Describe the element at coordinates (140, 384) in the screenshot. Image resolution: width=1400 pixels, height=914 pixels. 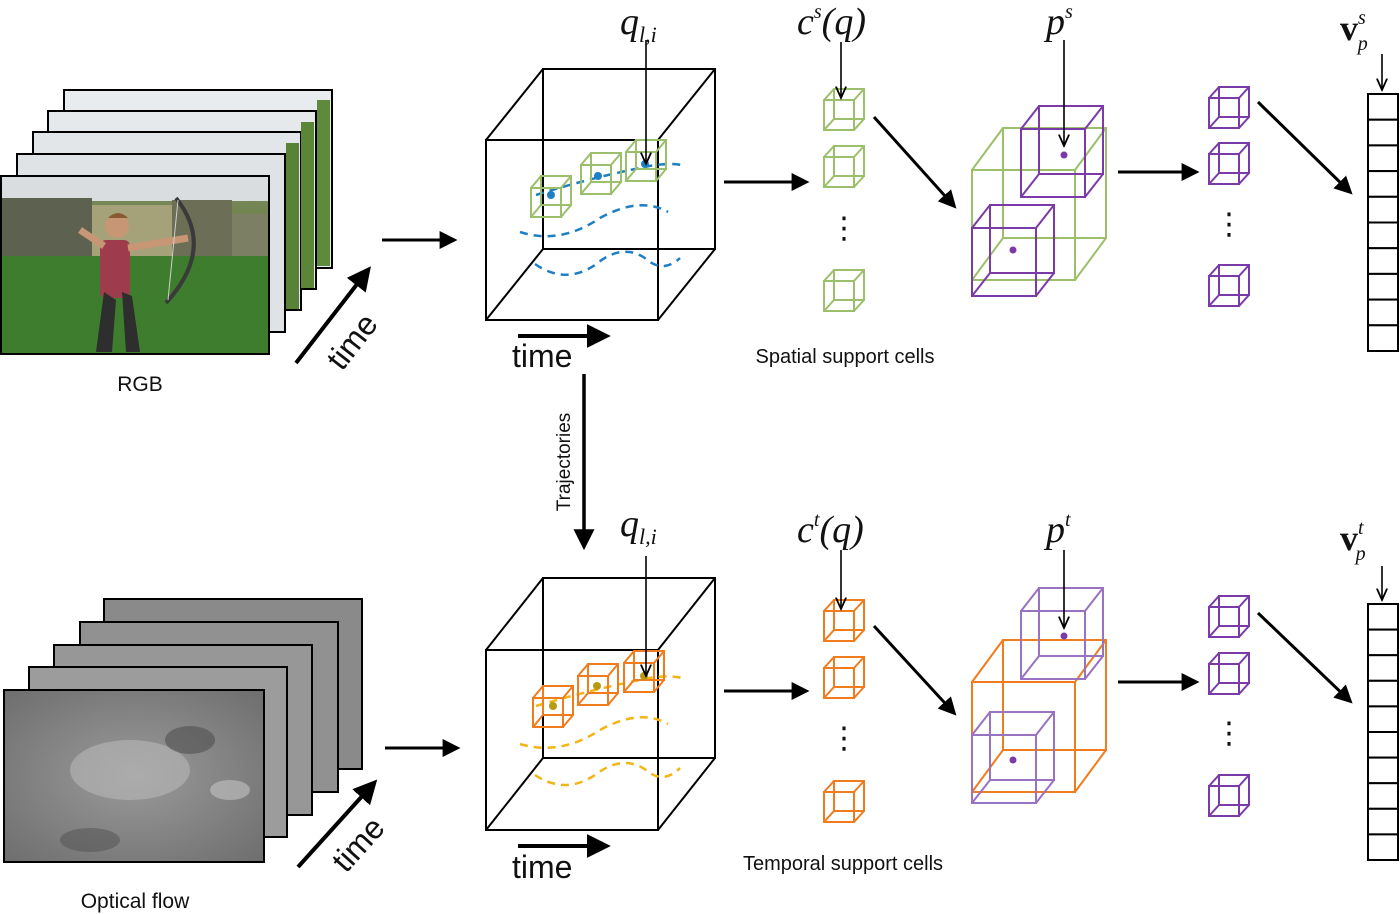
I see `rgb-label: RGB` at that location.